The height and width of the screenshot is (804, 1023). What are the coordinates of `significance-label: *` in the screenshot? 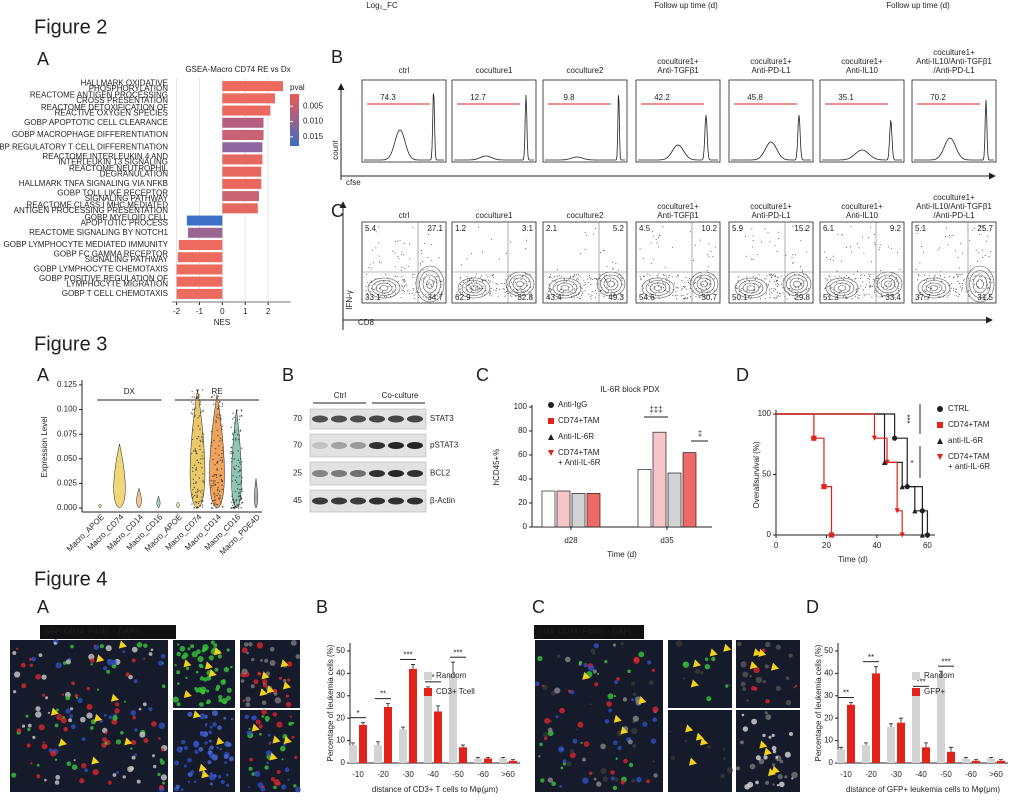 It's located at (911, 463).